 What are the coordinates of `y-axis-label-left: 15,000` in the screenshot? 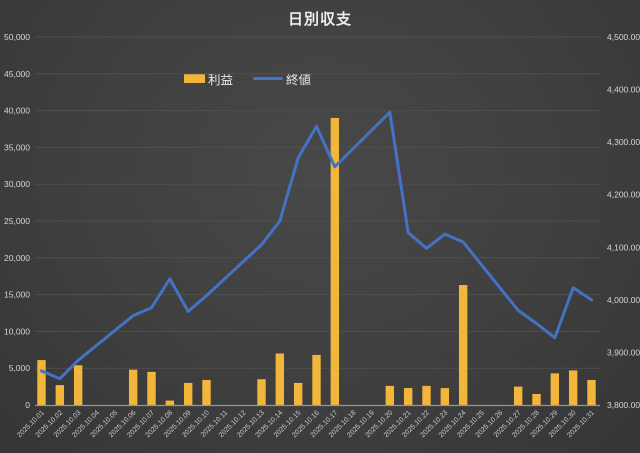 It's located at (17, 295).